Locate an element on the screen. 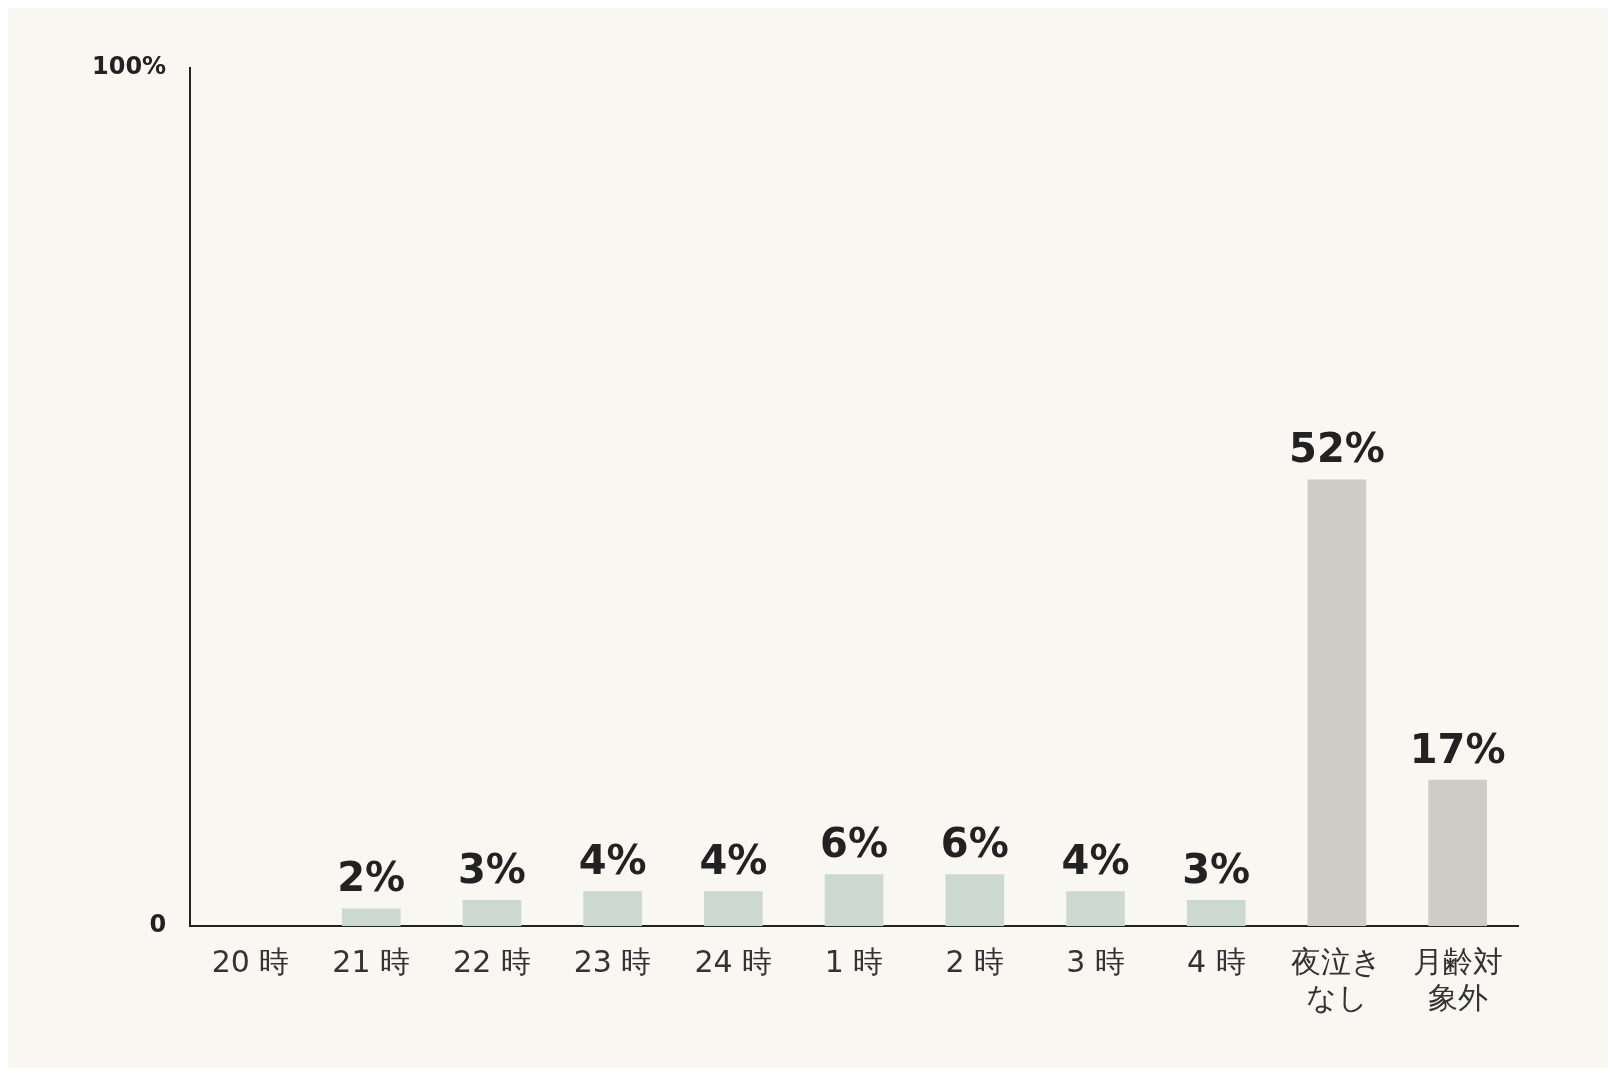  x-tick-label: 21 時 is located at coordinates (371, 961).